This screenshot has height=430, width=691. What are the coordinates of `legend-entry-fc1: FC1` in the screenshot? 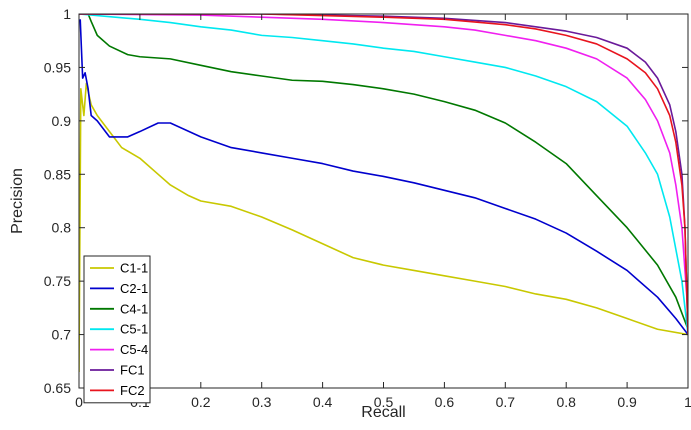 It's located at (132, 370).